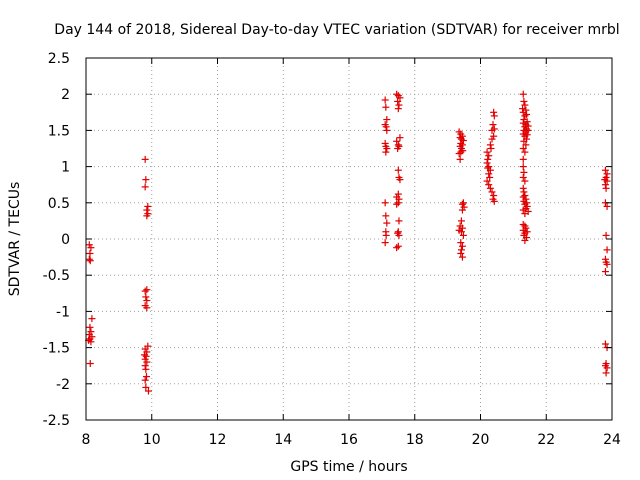 This screenshot has height=480, width=640. Describe the element at coordinates (546, 440) in the screenshot. I see `x-tick-label: 22` at that location.